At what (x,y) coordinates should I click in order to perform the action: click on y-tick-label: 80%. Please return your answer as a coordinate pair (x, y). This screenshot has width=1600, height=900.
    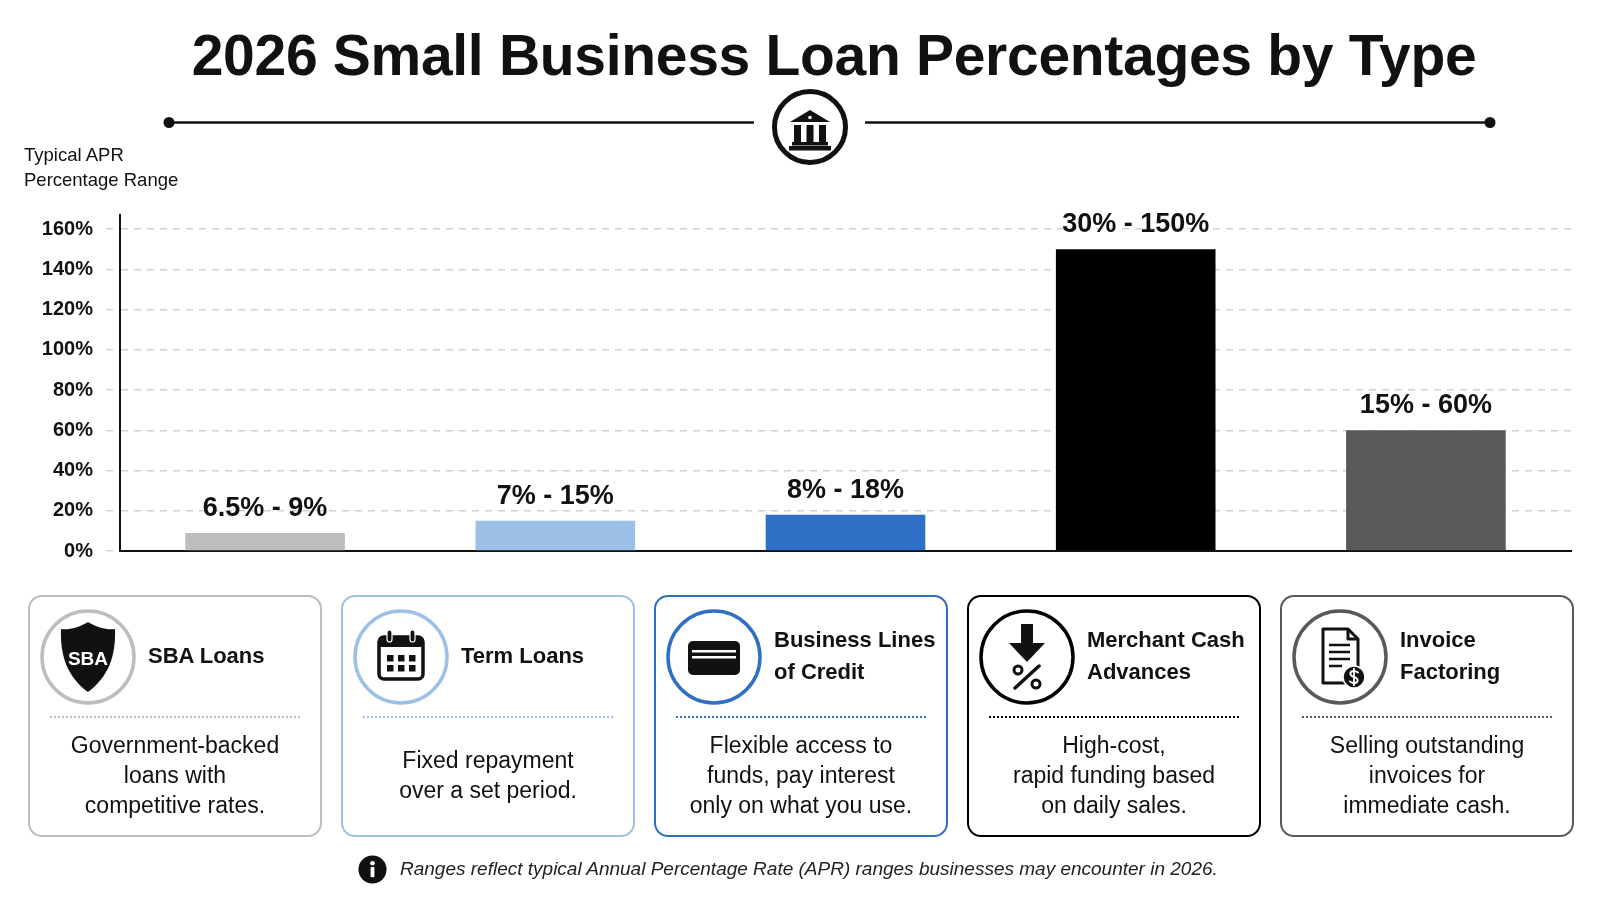
    Looking at the image, I should click on (73, 388).